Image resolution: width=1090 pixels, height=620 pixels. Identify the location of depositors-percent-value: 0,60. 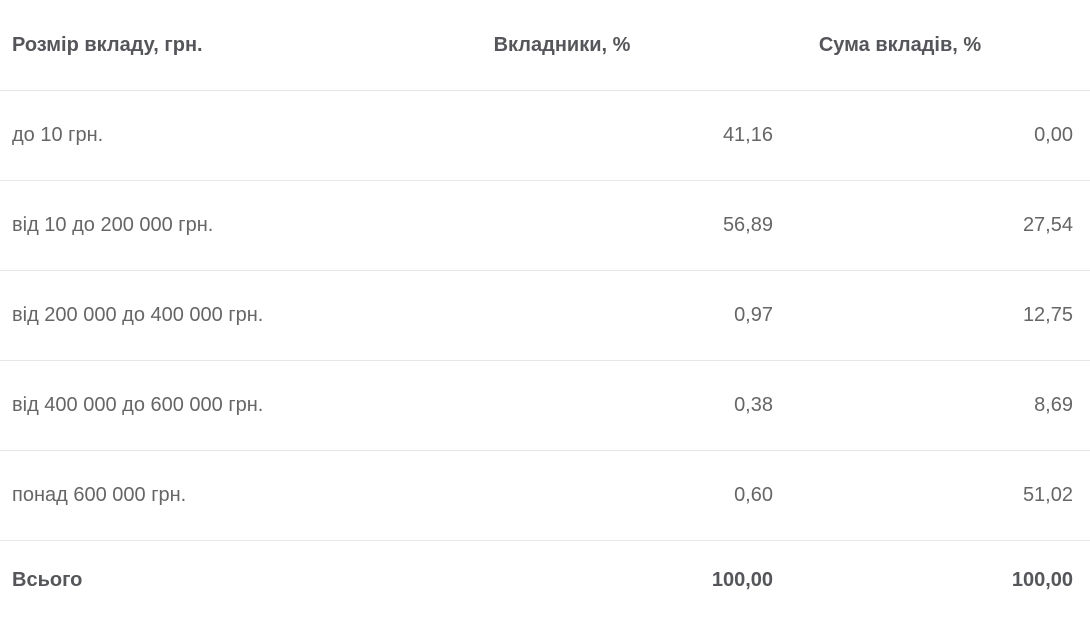
(753, 495).